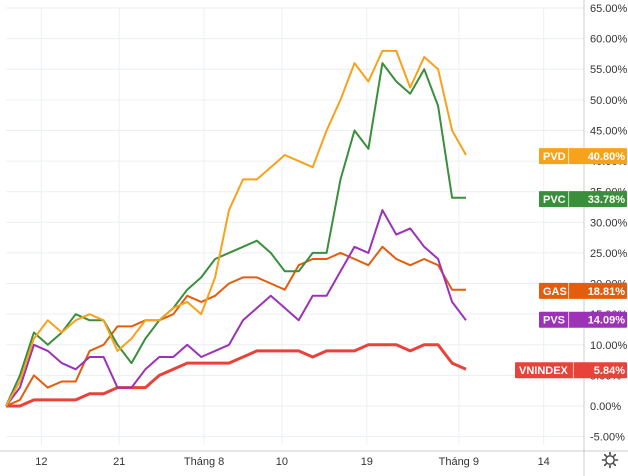 The width and height of the screenshot is (628, 476). Describe the element at coordinates (607, 292) in the screenshot. I see `series-tag-value: 18.81%` at that location.